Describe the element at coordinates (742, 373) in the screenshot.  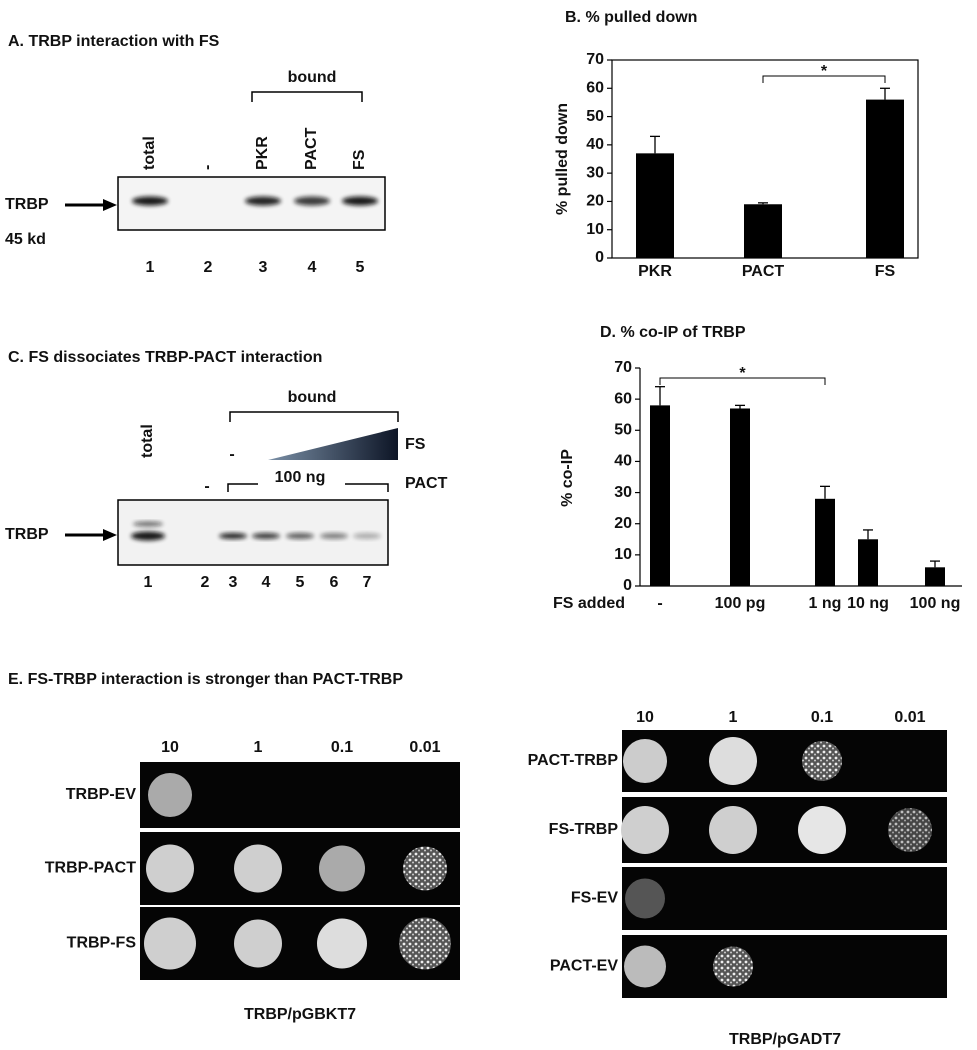
I see `significance-label: *` at that location.